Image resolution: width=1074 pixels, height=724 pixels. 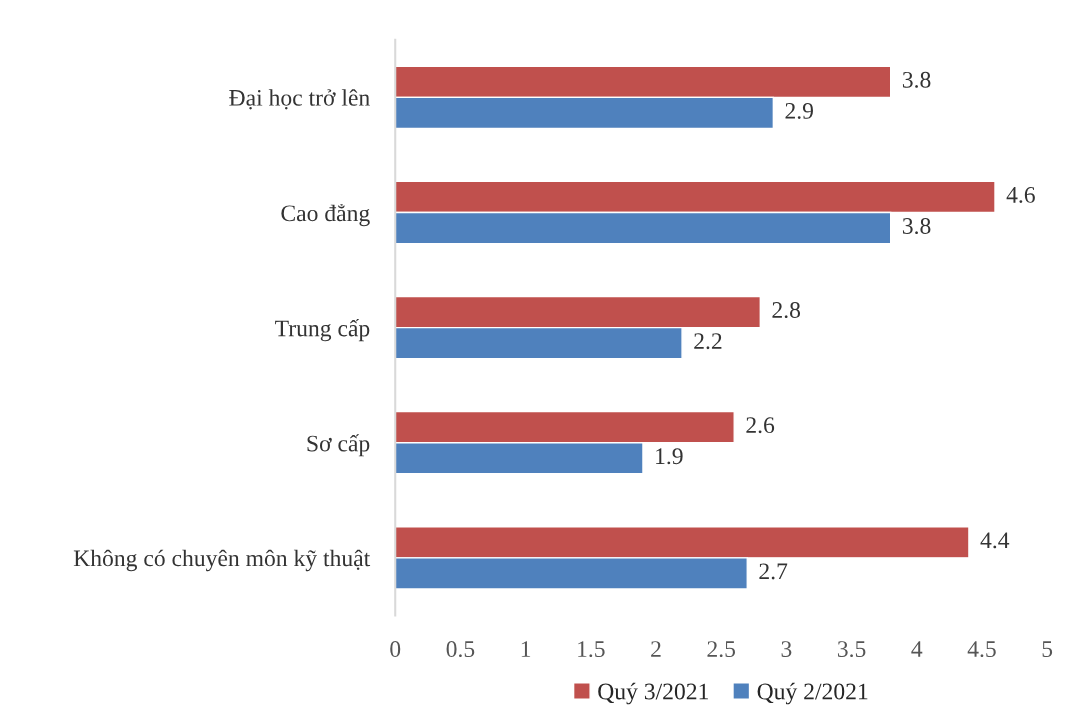 I want to click on x-tick-label: 5, so click(x=1047, y=649).